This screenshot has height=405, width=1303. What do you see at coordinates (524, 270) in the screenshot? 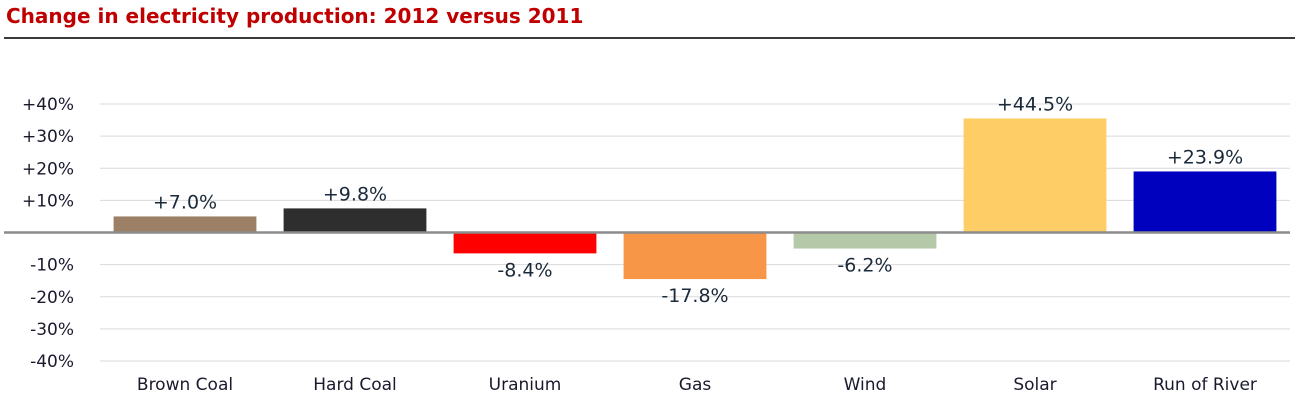
I see `data-label: -8.4%` at bounding box center [524, 270].